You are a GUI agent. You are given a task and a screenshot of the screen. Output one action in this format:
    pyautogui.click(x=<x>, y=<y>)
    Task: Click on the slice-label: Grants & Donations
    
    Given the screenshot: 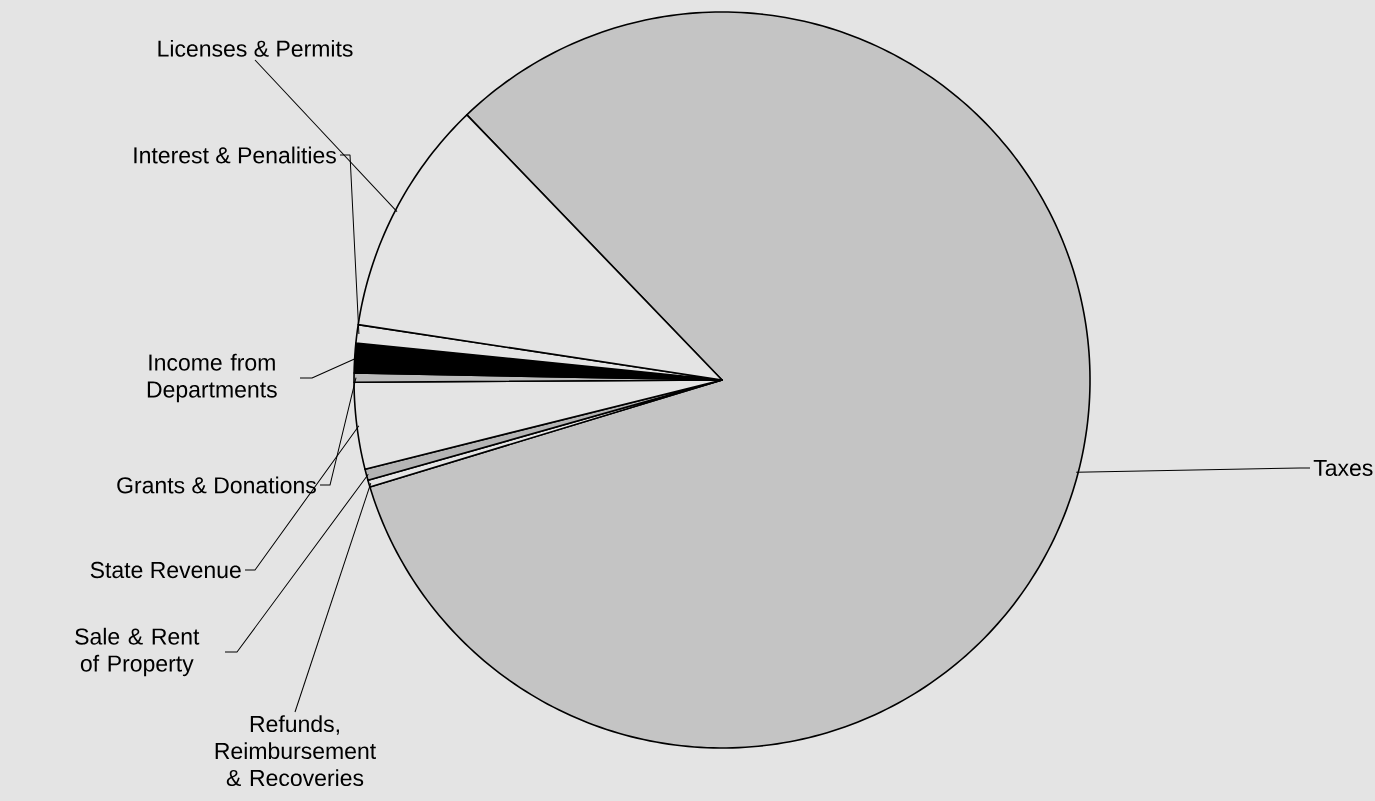 What is the action you would take?
    pyautogui.click(x=216, y=485)
    